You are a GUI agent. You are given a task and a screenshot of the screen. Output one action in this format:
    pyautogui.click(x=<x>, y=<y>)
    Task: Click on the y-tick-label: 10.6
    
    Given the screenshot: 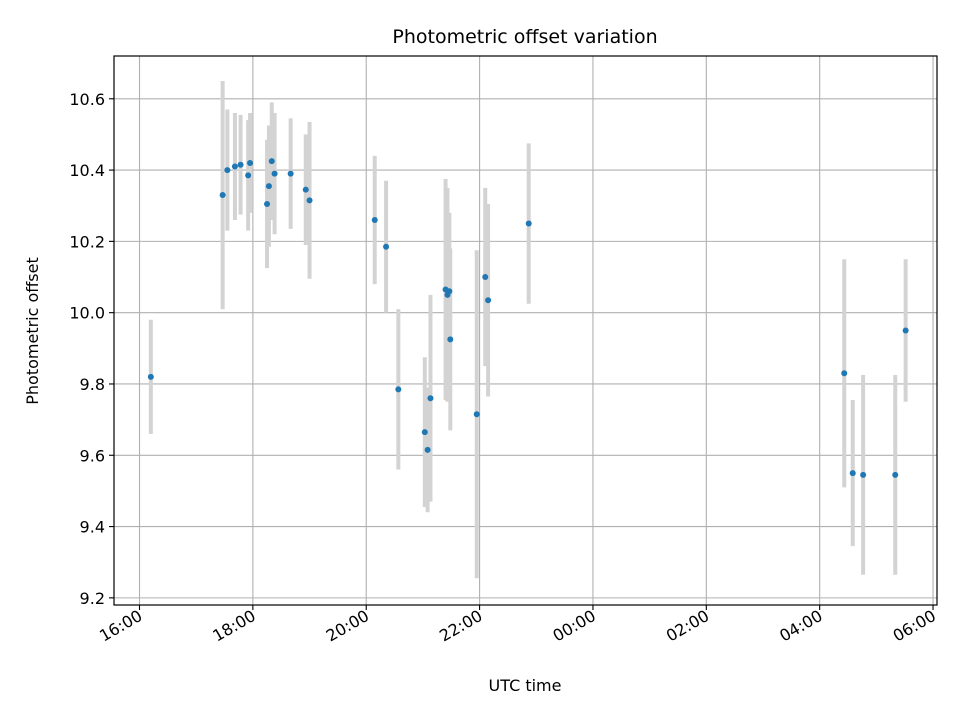 What is the action you would take?
    pyautogui.click(x=87, y=99)
    